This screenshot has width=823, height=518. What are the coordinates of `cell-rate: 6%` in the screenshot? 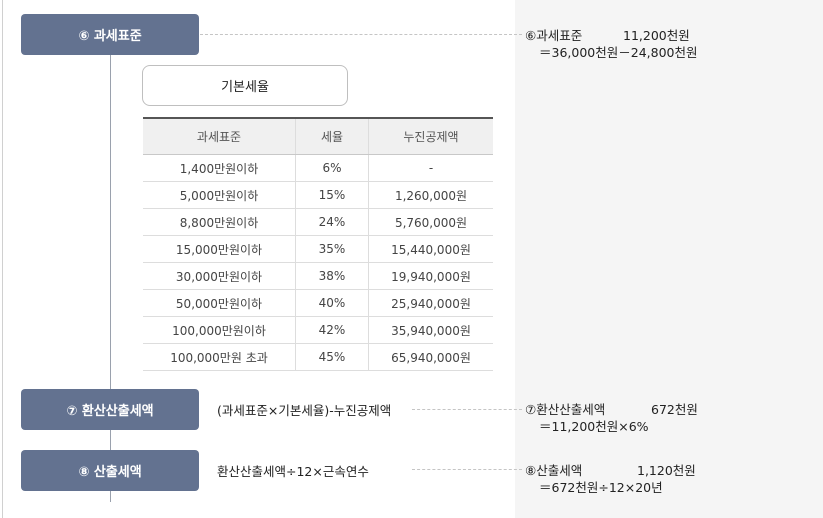 It's located at (332, 168).